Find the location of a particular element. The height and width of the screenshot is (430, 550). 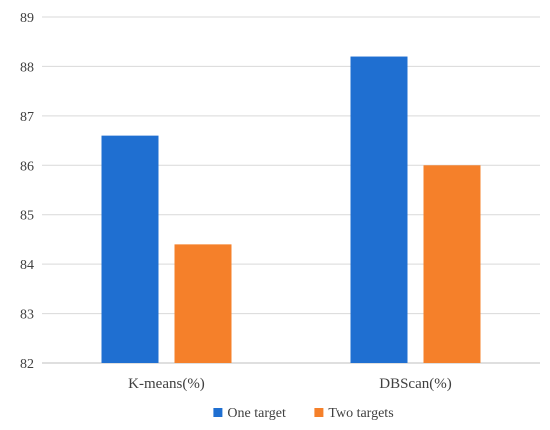

y-tick-label: 86 is located at coordinates (27, 166).